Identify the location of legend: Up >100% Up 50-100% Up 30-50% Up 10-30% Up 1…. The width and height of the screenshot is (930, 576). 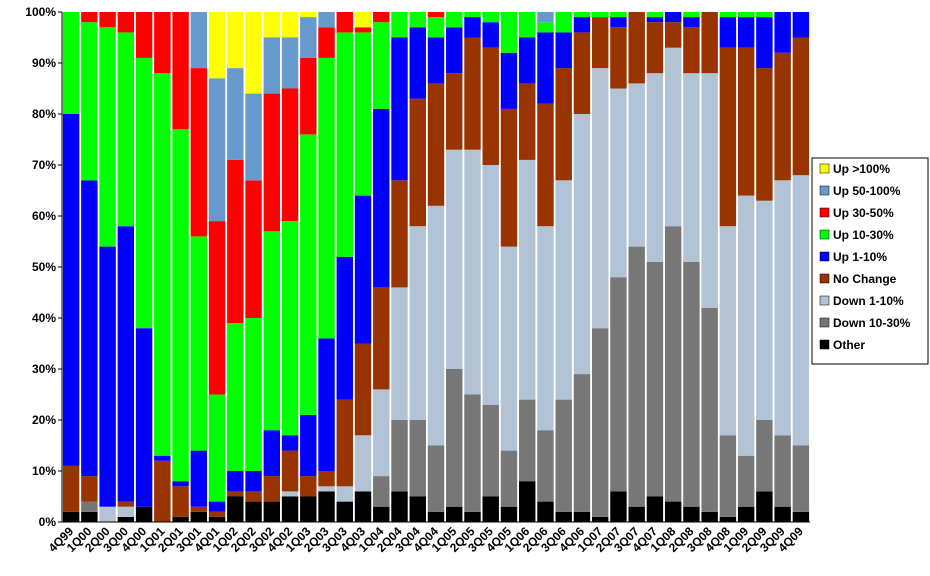
(870, 261).